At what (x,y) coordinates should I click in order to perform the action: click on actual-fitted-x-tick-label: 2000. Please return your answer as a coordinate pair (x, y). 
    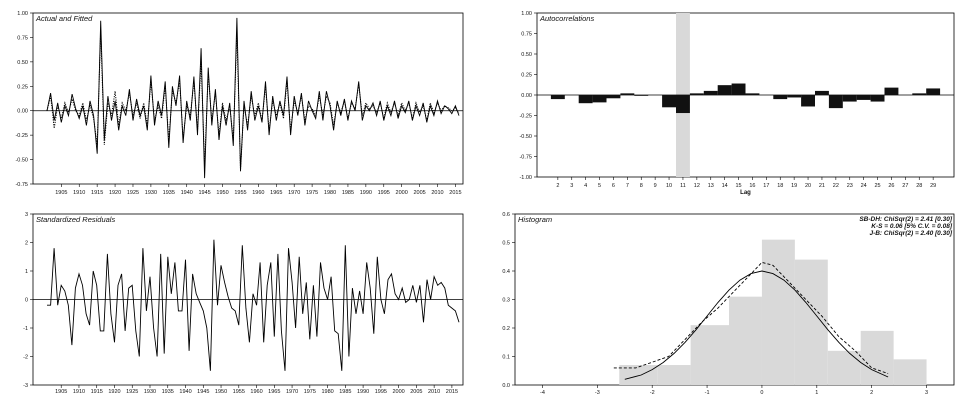
    Looking at the image, I should click on (402, 193).